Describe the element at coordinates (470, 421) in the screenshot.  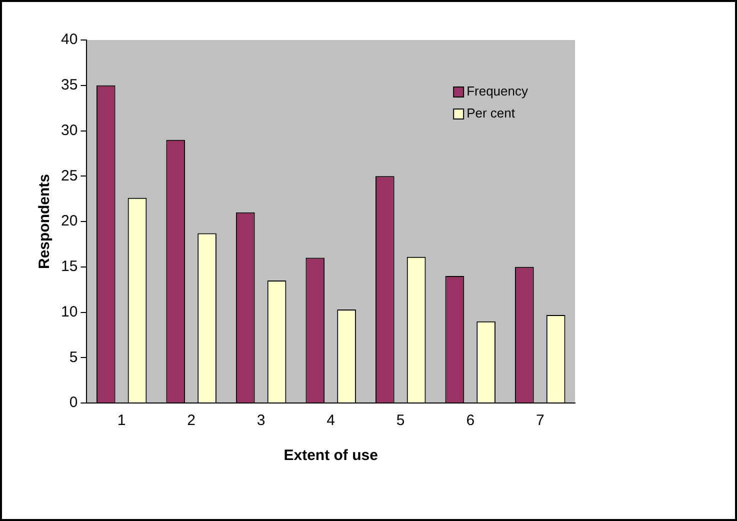
I see `x-tick-label: 6` at that location.